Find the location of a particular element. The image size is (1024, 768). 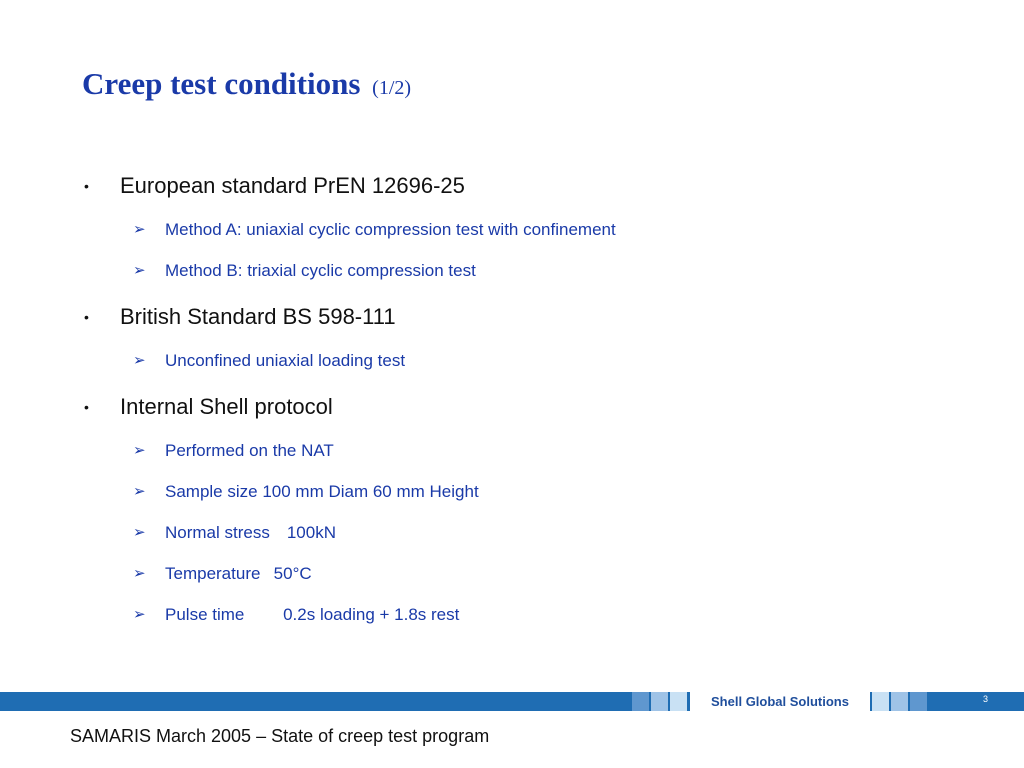

bullet-text: European standard PrEN 12696-25 is located at coordinates (292, 185).